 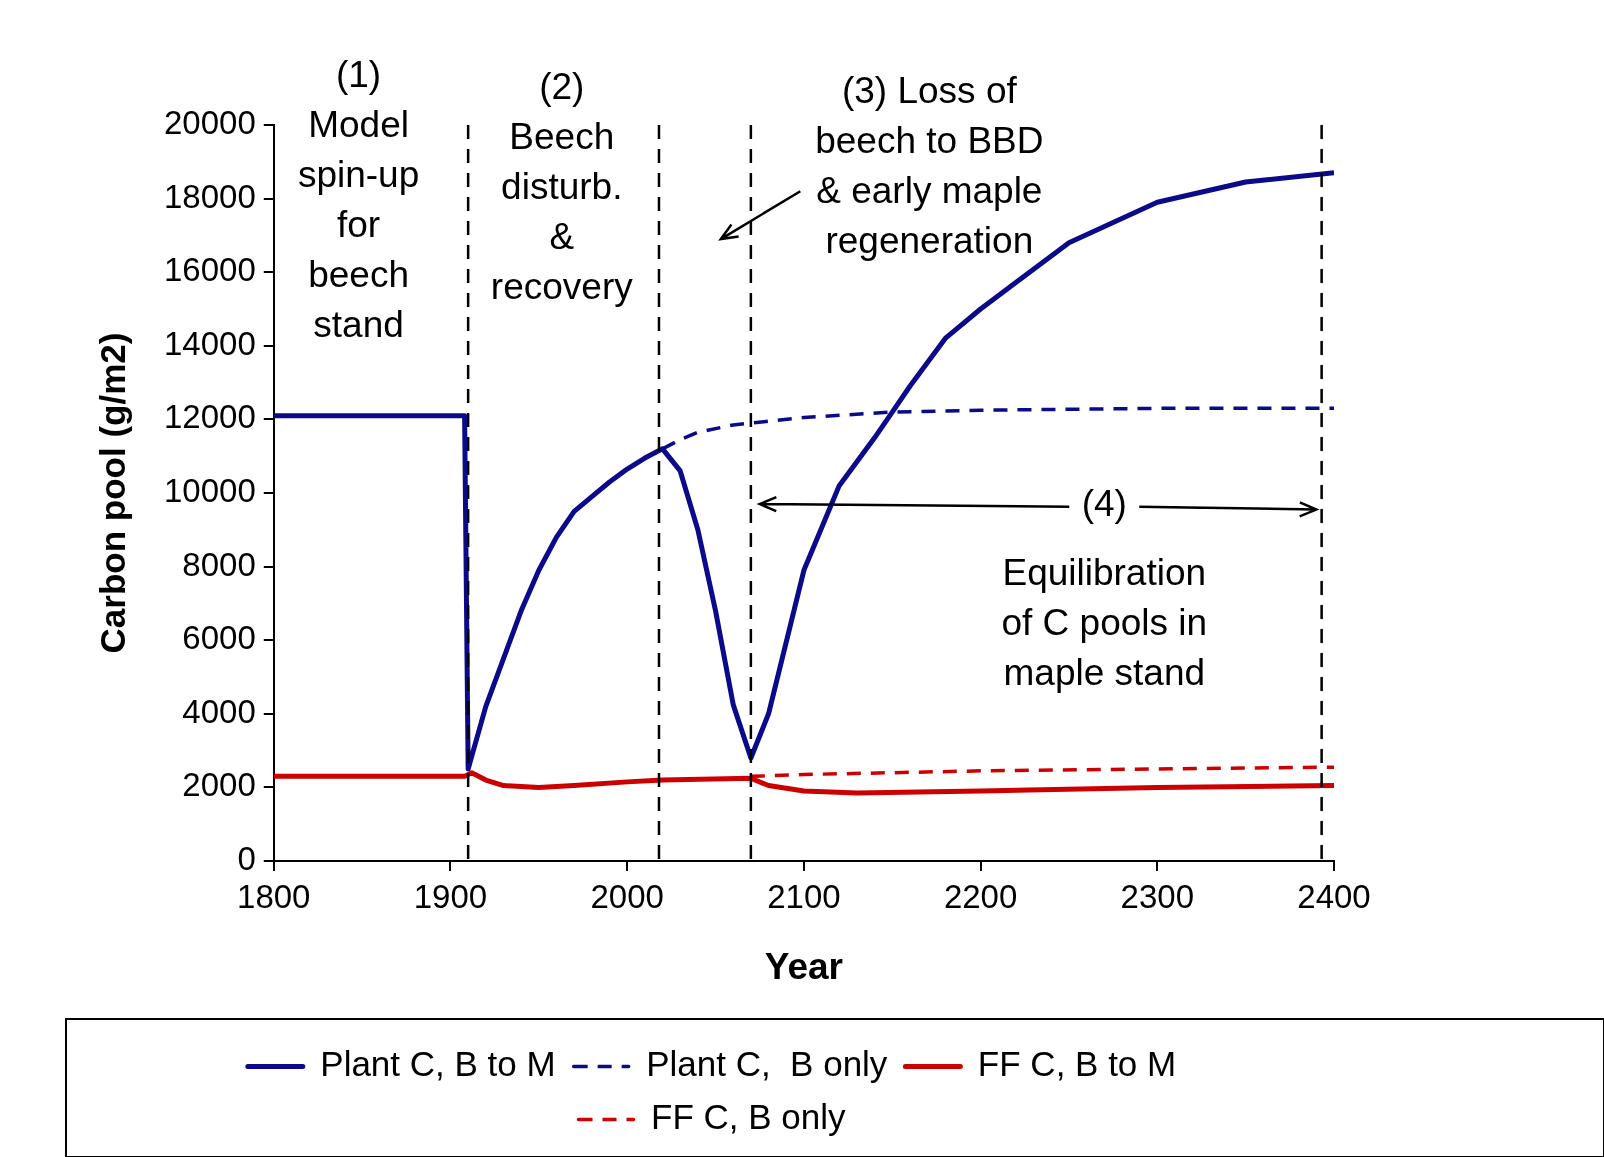 What do you see at coordinates (210, 417) in the screenshot?
I see `y-tick-label: 12000` at bounding box center [210, 417].